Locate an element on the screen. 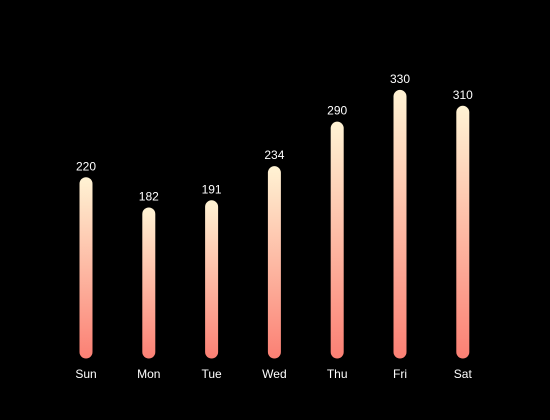 The image size is (550, 420). bar-sun is located at coordinates (86, 268).